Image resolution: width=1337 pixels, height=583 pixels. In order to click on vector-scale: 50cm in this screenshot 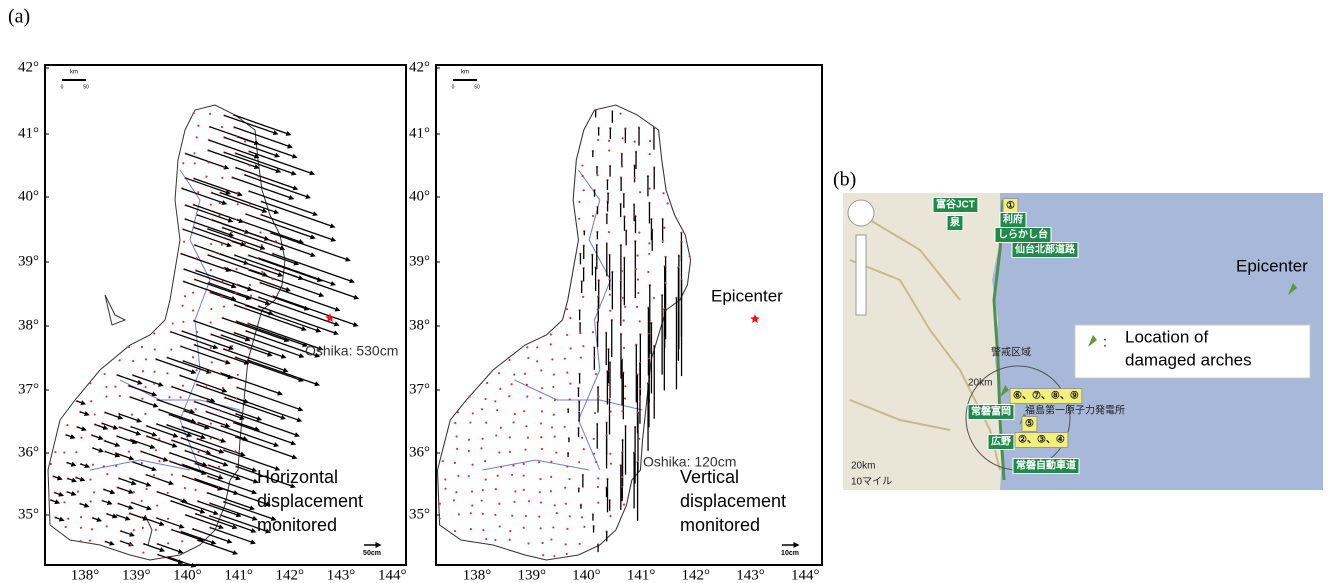, I will do `click(372, 553)`.